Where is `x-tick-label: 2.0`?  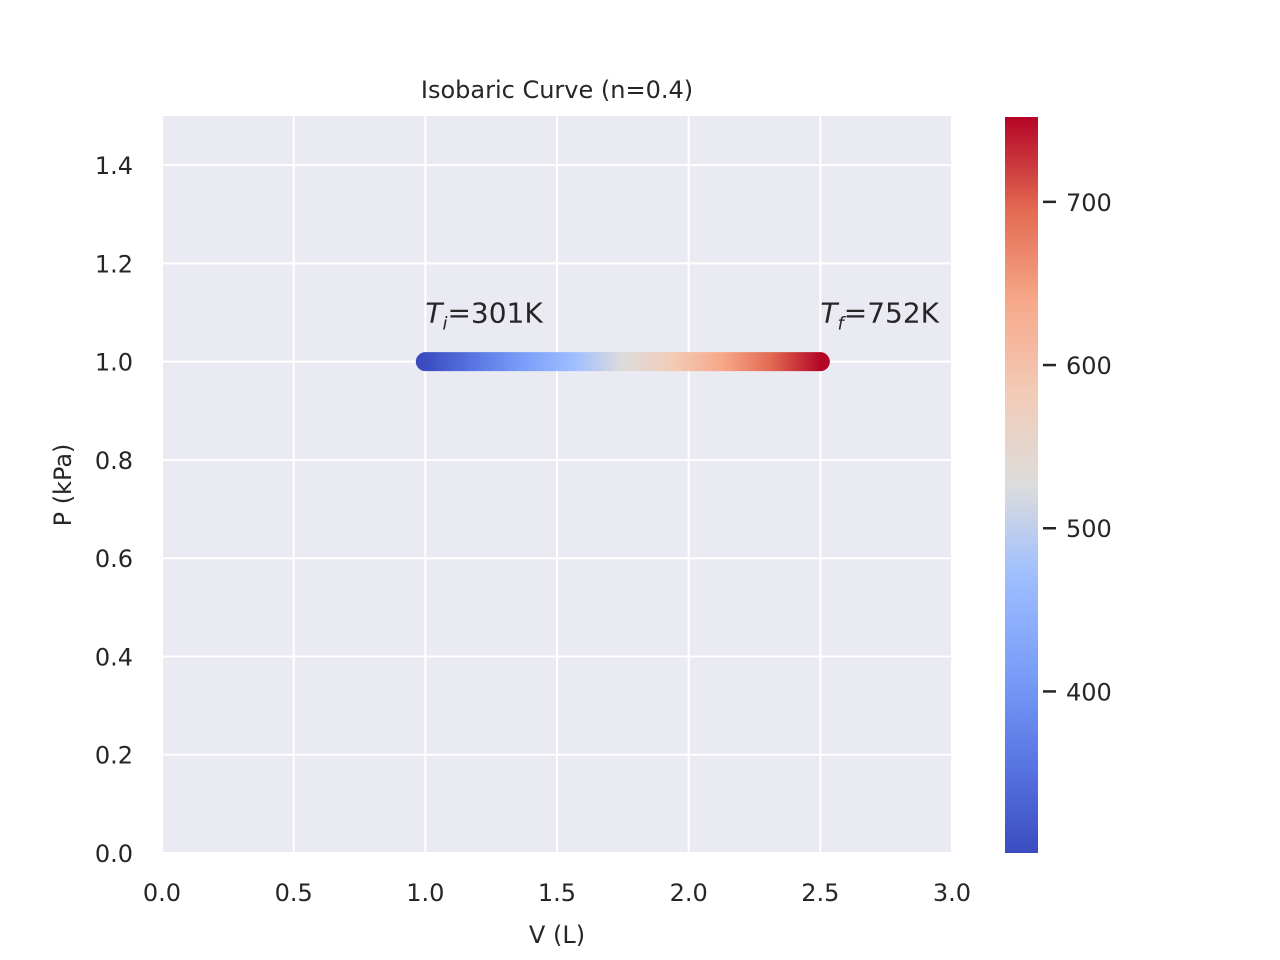 x-tick-label: 2.0 is located at coordinates (689, 893).